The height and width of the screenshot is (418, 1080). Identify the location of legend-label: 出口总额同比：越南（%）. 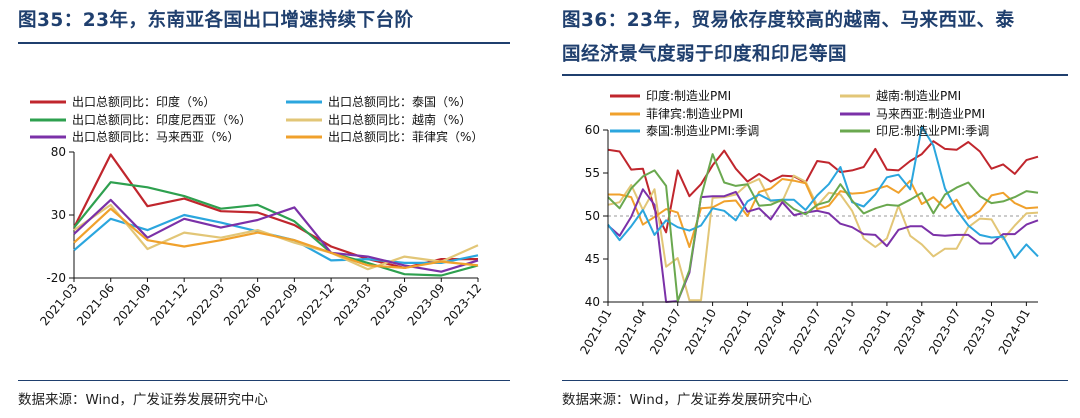
(399, 119).